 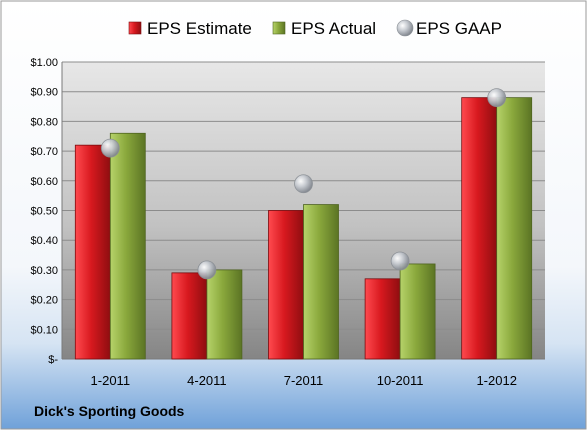 I want to click on y-tick-label: $0.50, so click(x=44, y=212).